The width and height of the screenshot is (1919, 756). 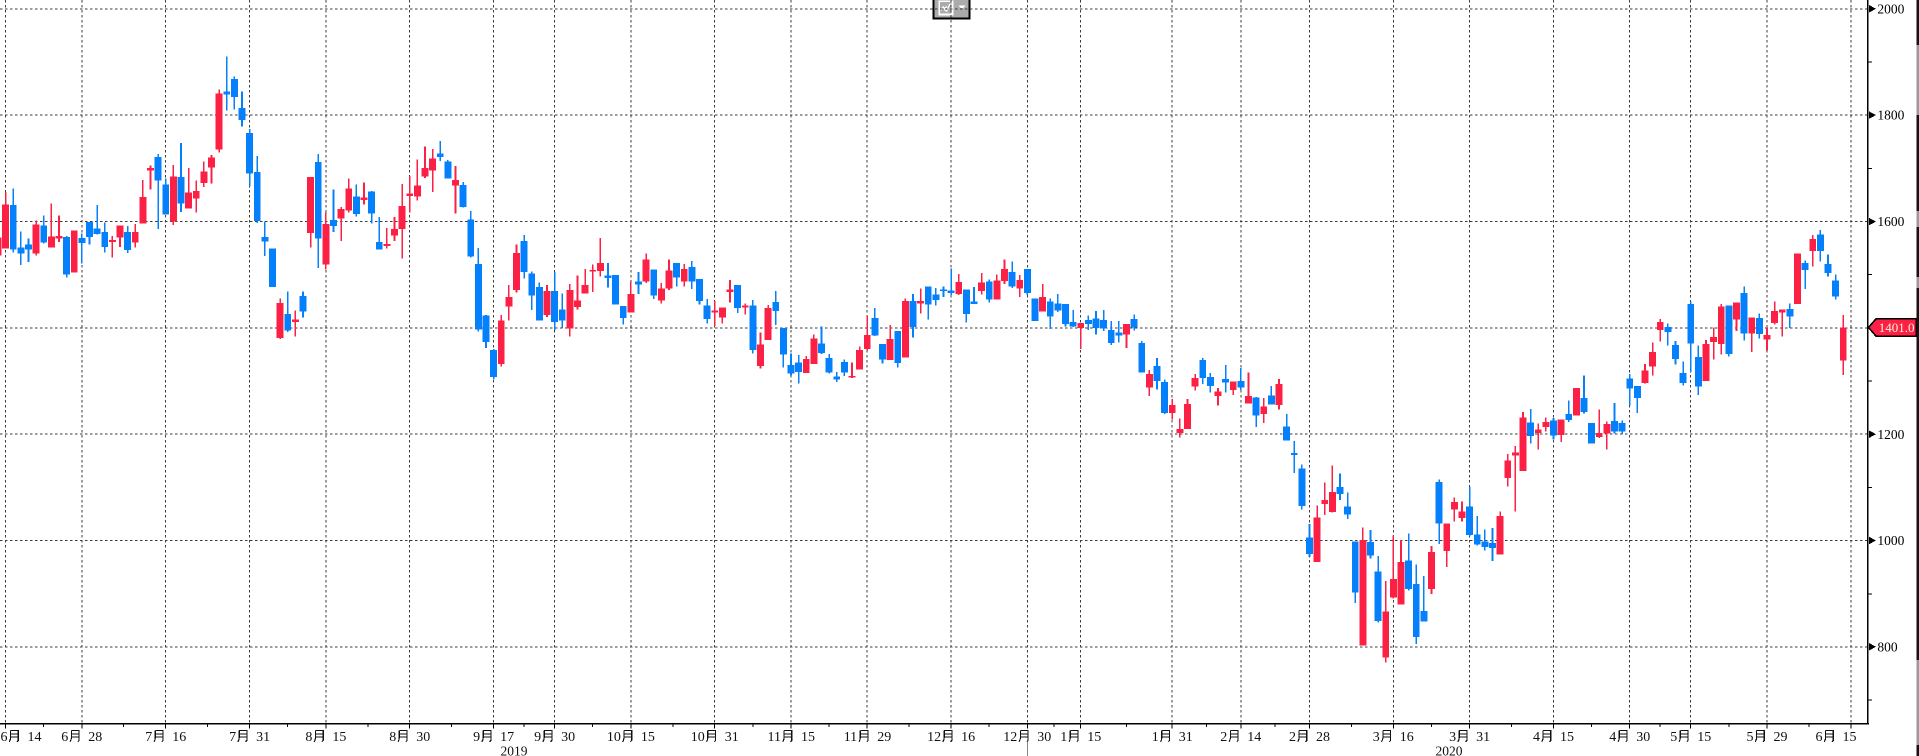 I want to click on svg-text: 1000, so click(x=1890, y=540).